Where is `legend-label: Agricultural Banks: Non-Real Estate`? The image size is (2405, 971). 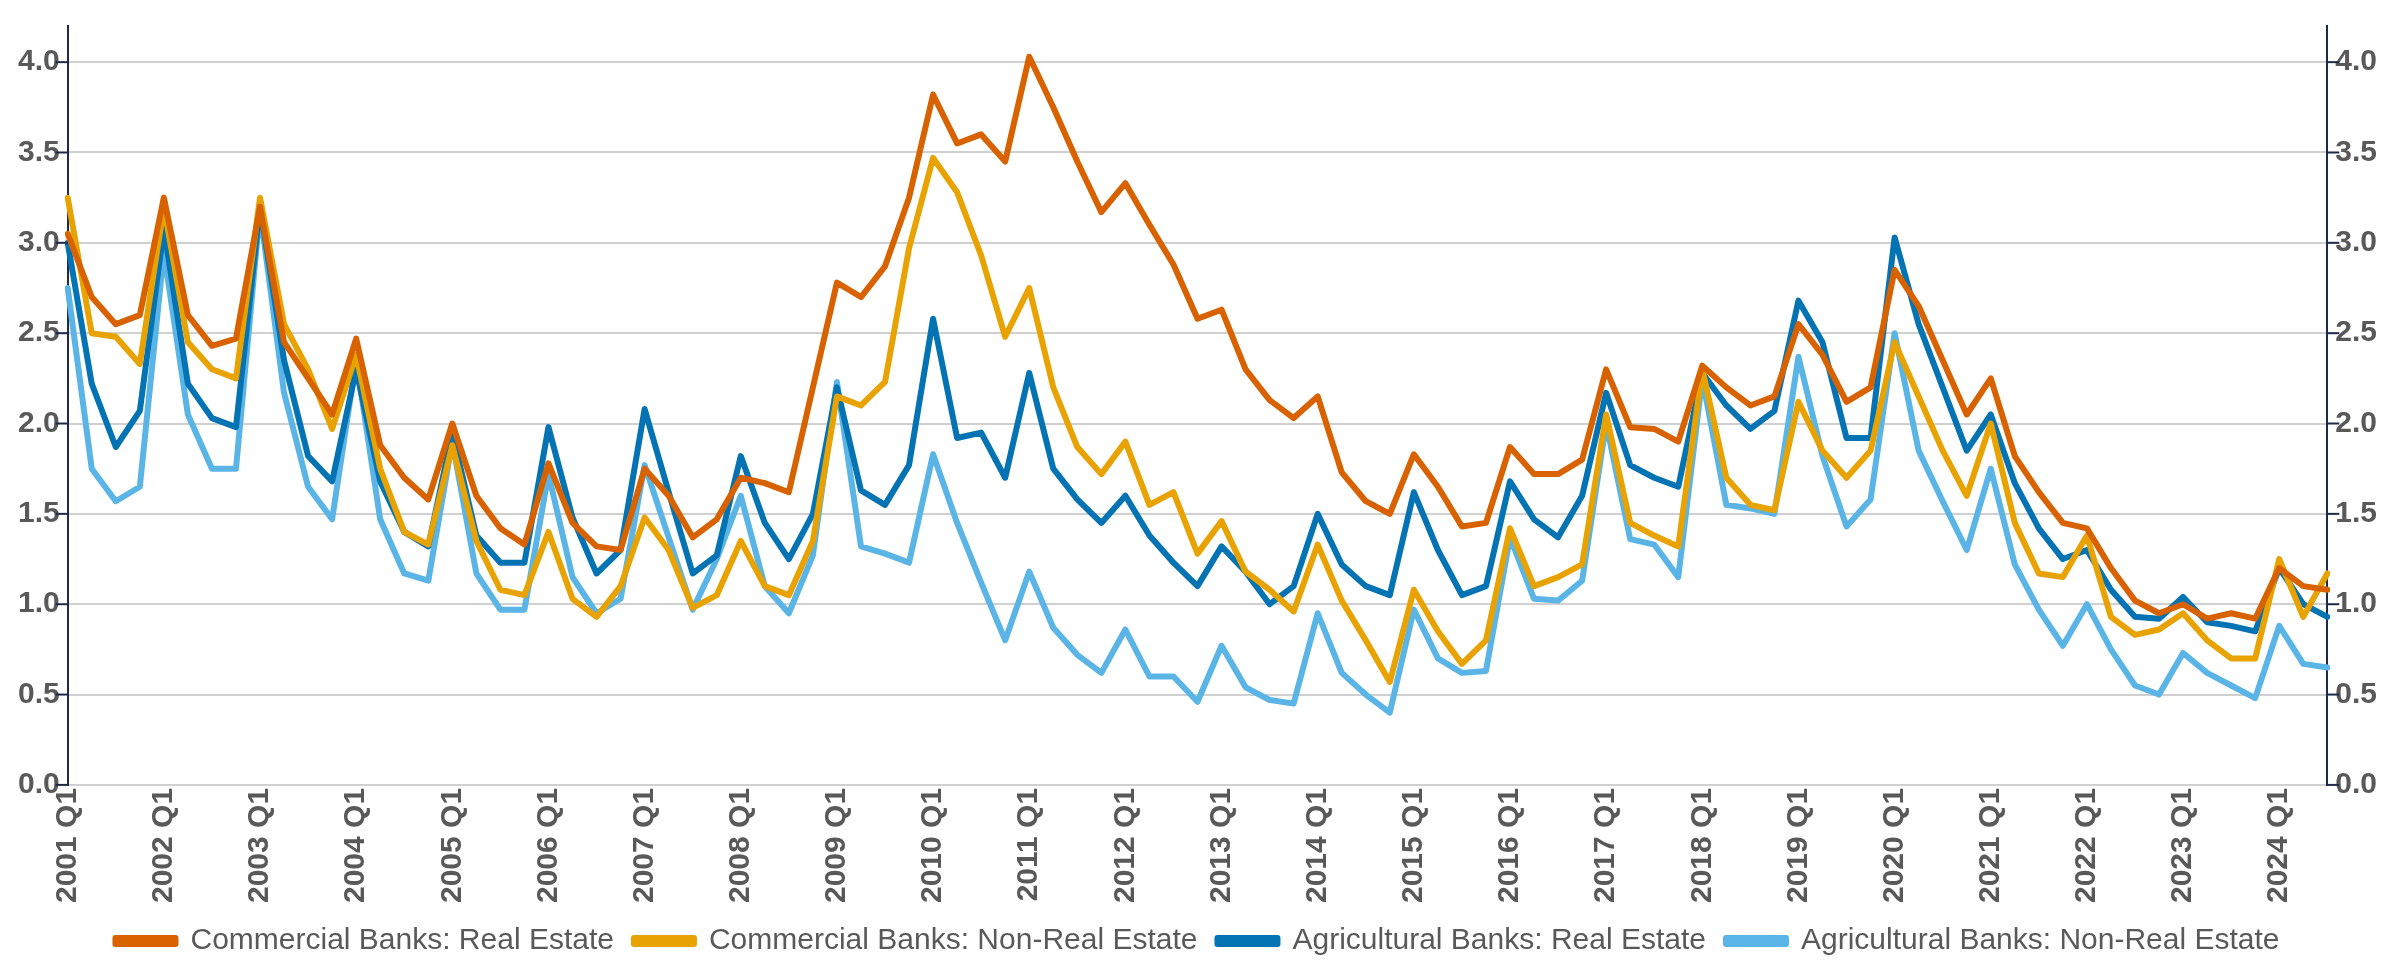
legend-label: Agricultural Banks: Non-Real Estate is located at coordinates (2040, 939).